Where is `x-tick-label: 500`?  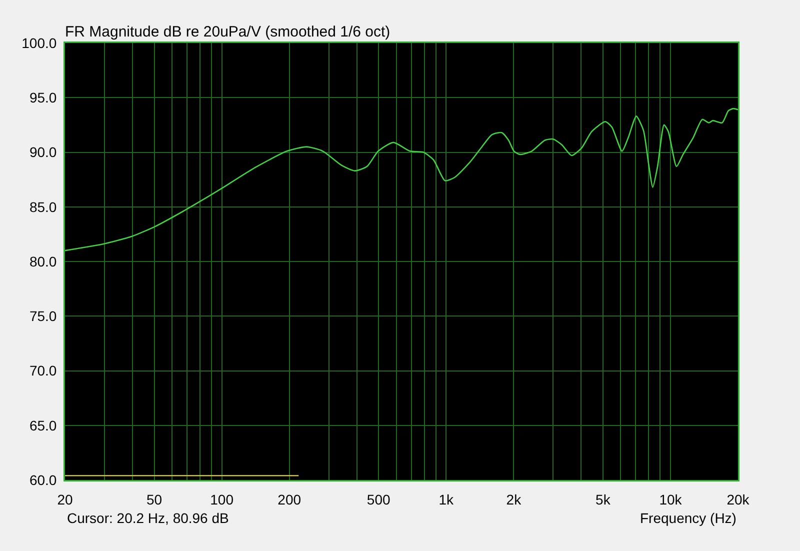 x-tick-label: 500 is located at coordinates (378, 499).